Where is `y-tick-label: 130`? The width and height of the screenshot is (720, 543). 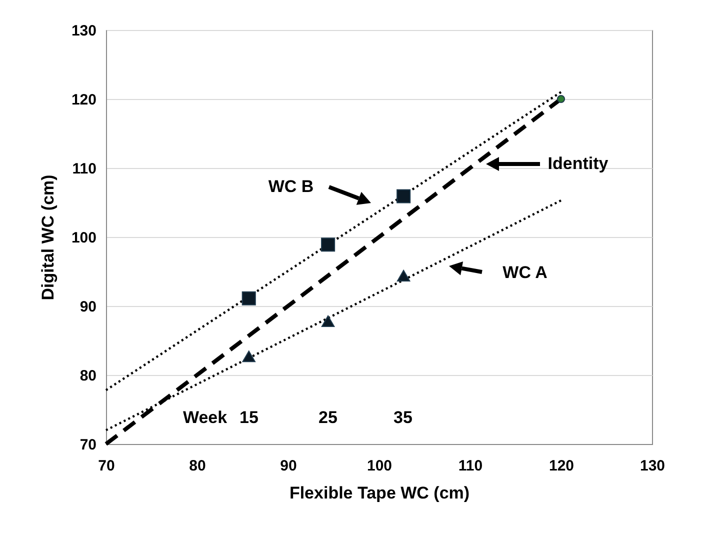
y-tick-label: 130 is located at coordinates (83, 31).